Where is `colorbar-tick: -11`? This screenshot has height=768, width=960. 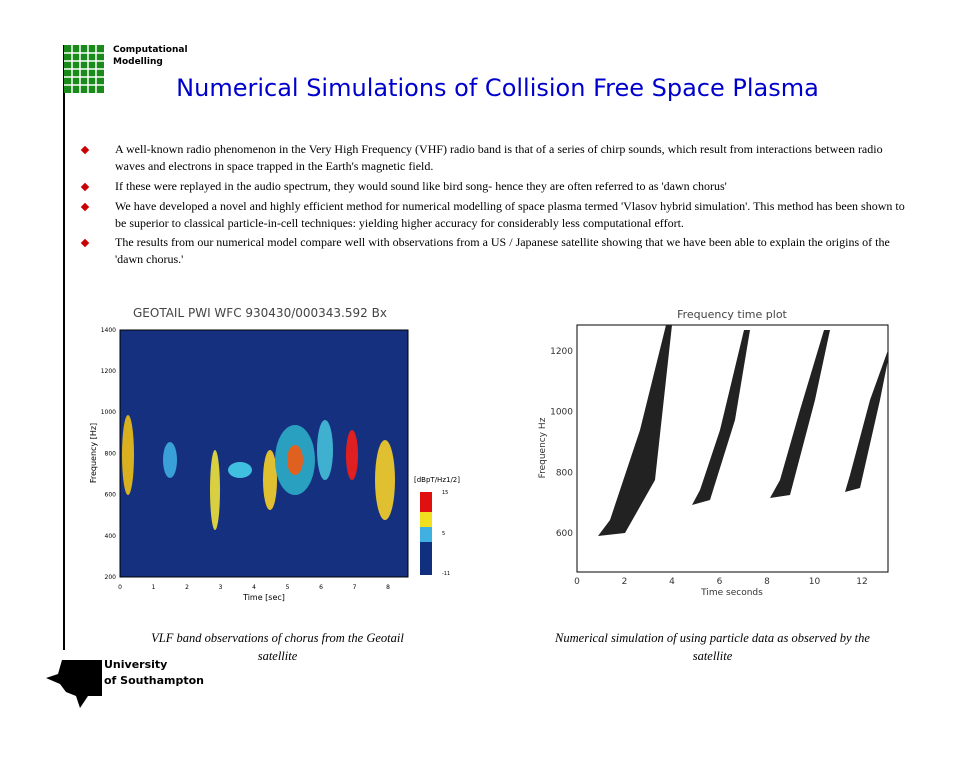
colorbar-tick: -11 is located at coordinates (446, 574).